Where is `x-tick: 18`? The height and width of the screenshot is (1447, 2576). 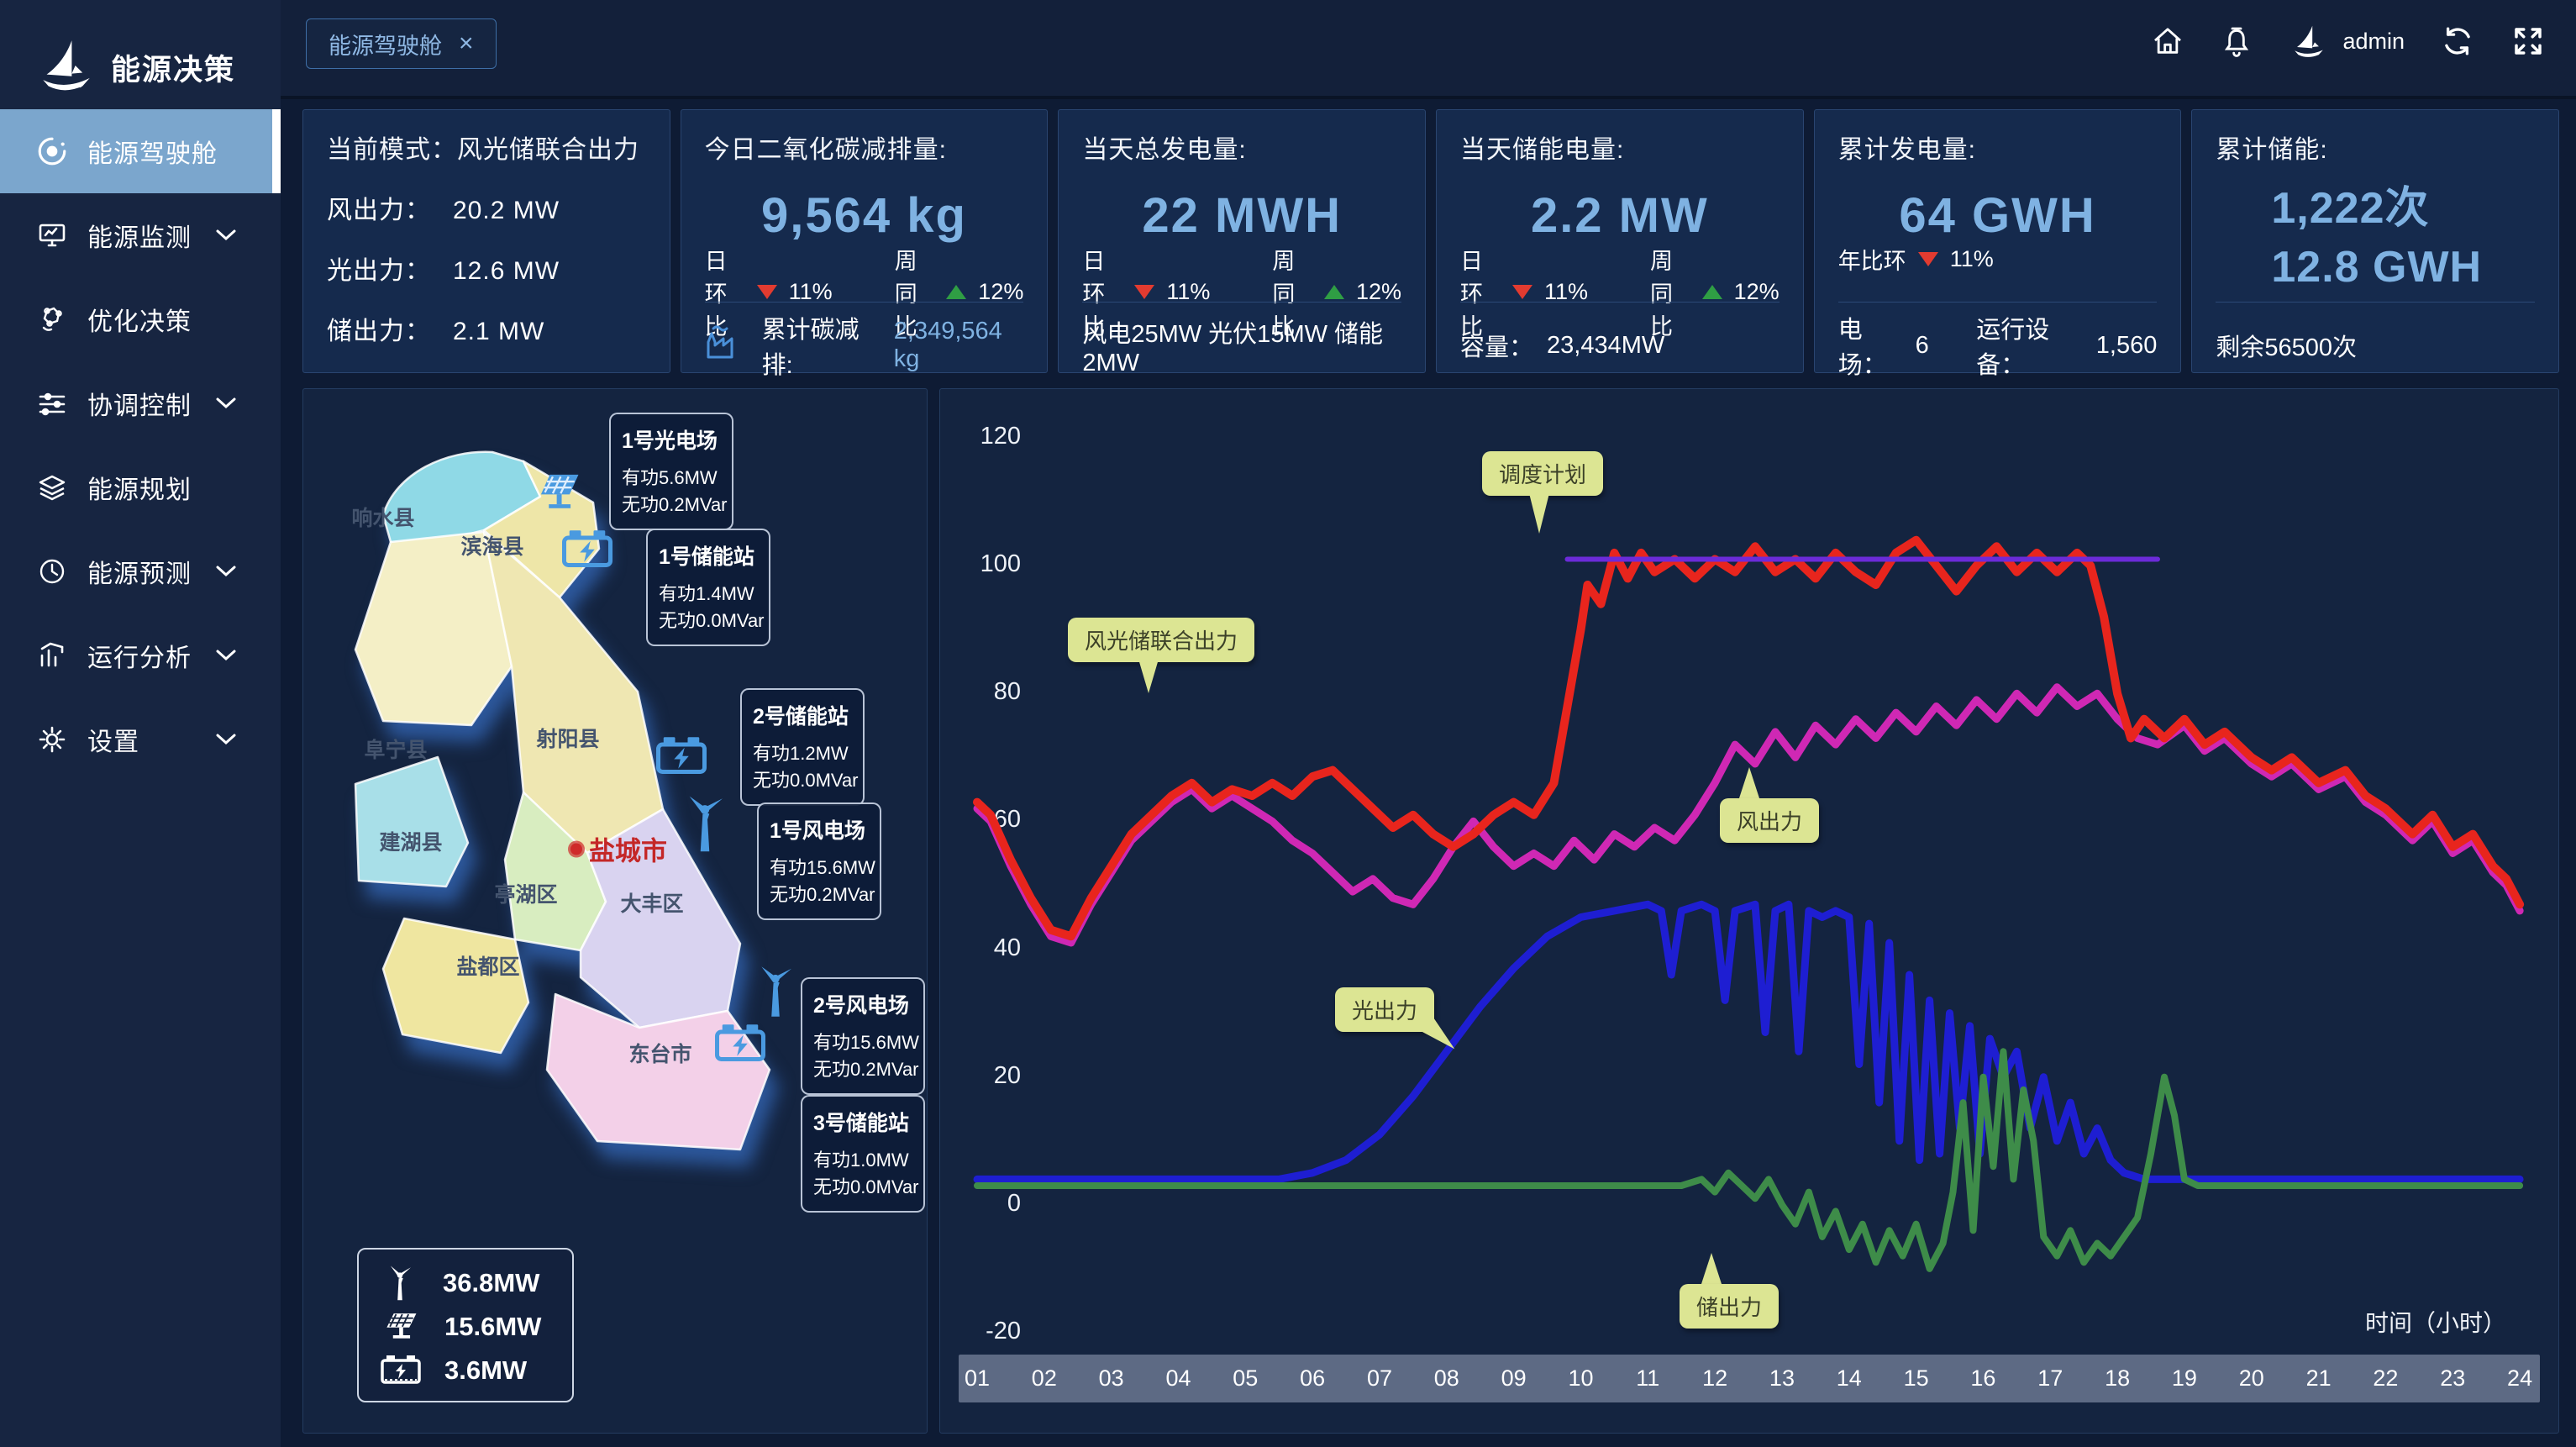
x-tick: 18 is located at coordinates (2118, 1378).